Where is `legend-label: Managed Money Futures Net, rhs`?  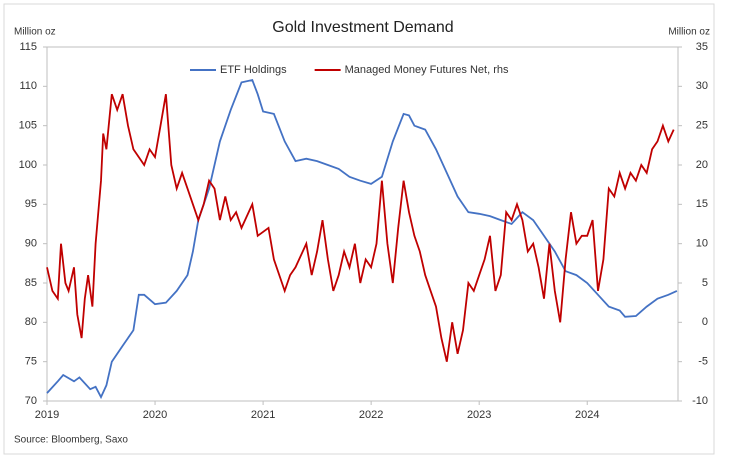 legend-label: Managed Money Futures Net, rhs is located at coordinates (427, 70).